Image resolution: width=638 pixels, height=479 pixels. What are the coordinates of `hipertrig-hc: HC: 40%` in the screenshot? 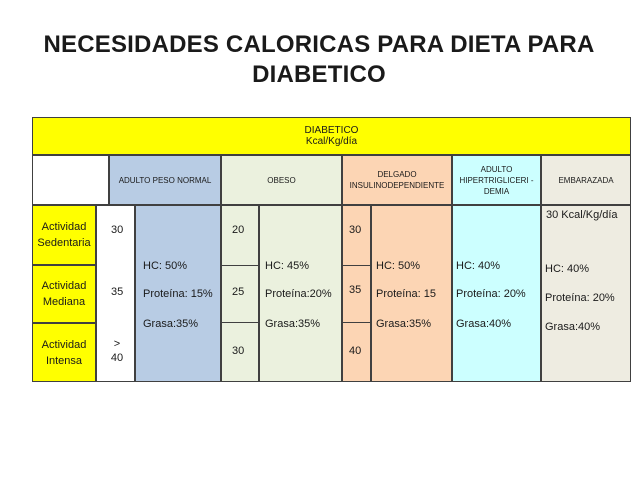 It's located at (478, 266).